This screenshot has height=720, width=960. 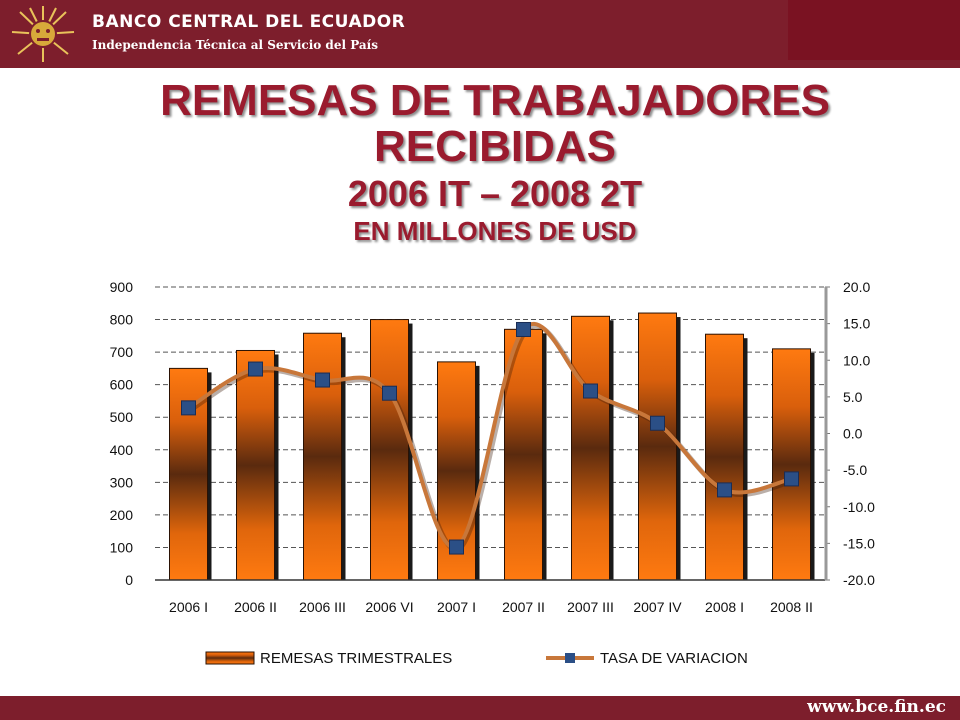 What do you see at coordinates (853, 397) in the screenshot?
I see `y-right-tick-label: 5.0` at bounding box center [853, 397].